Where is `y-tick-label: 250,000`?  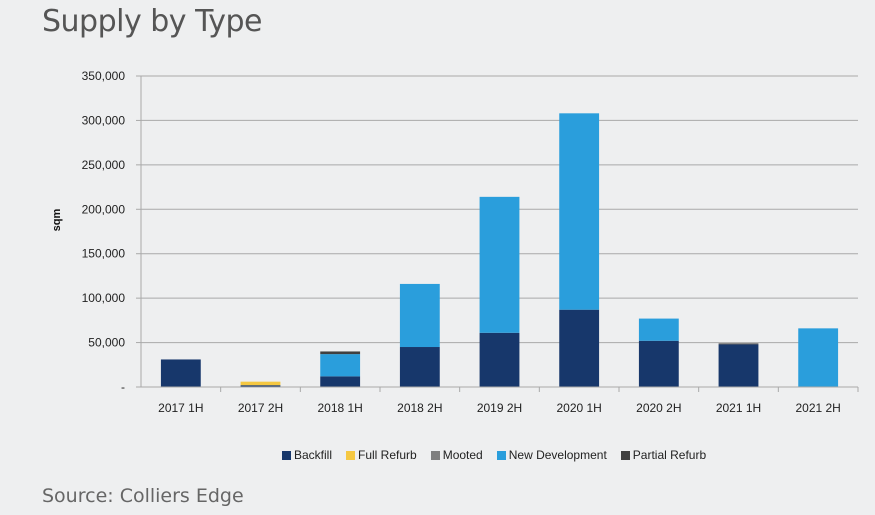 y-tick-label: 250,000 is located at coordinates (104, 165).